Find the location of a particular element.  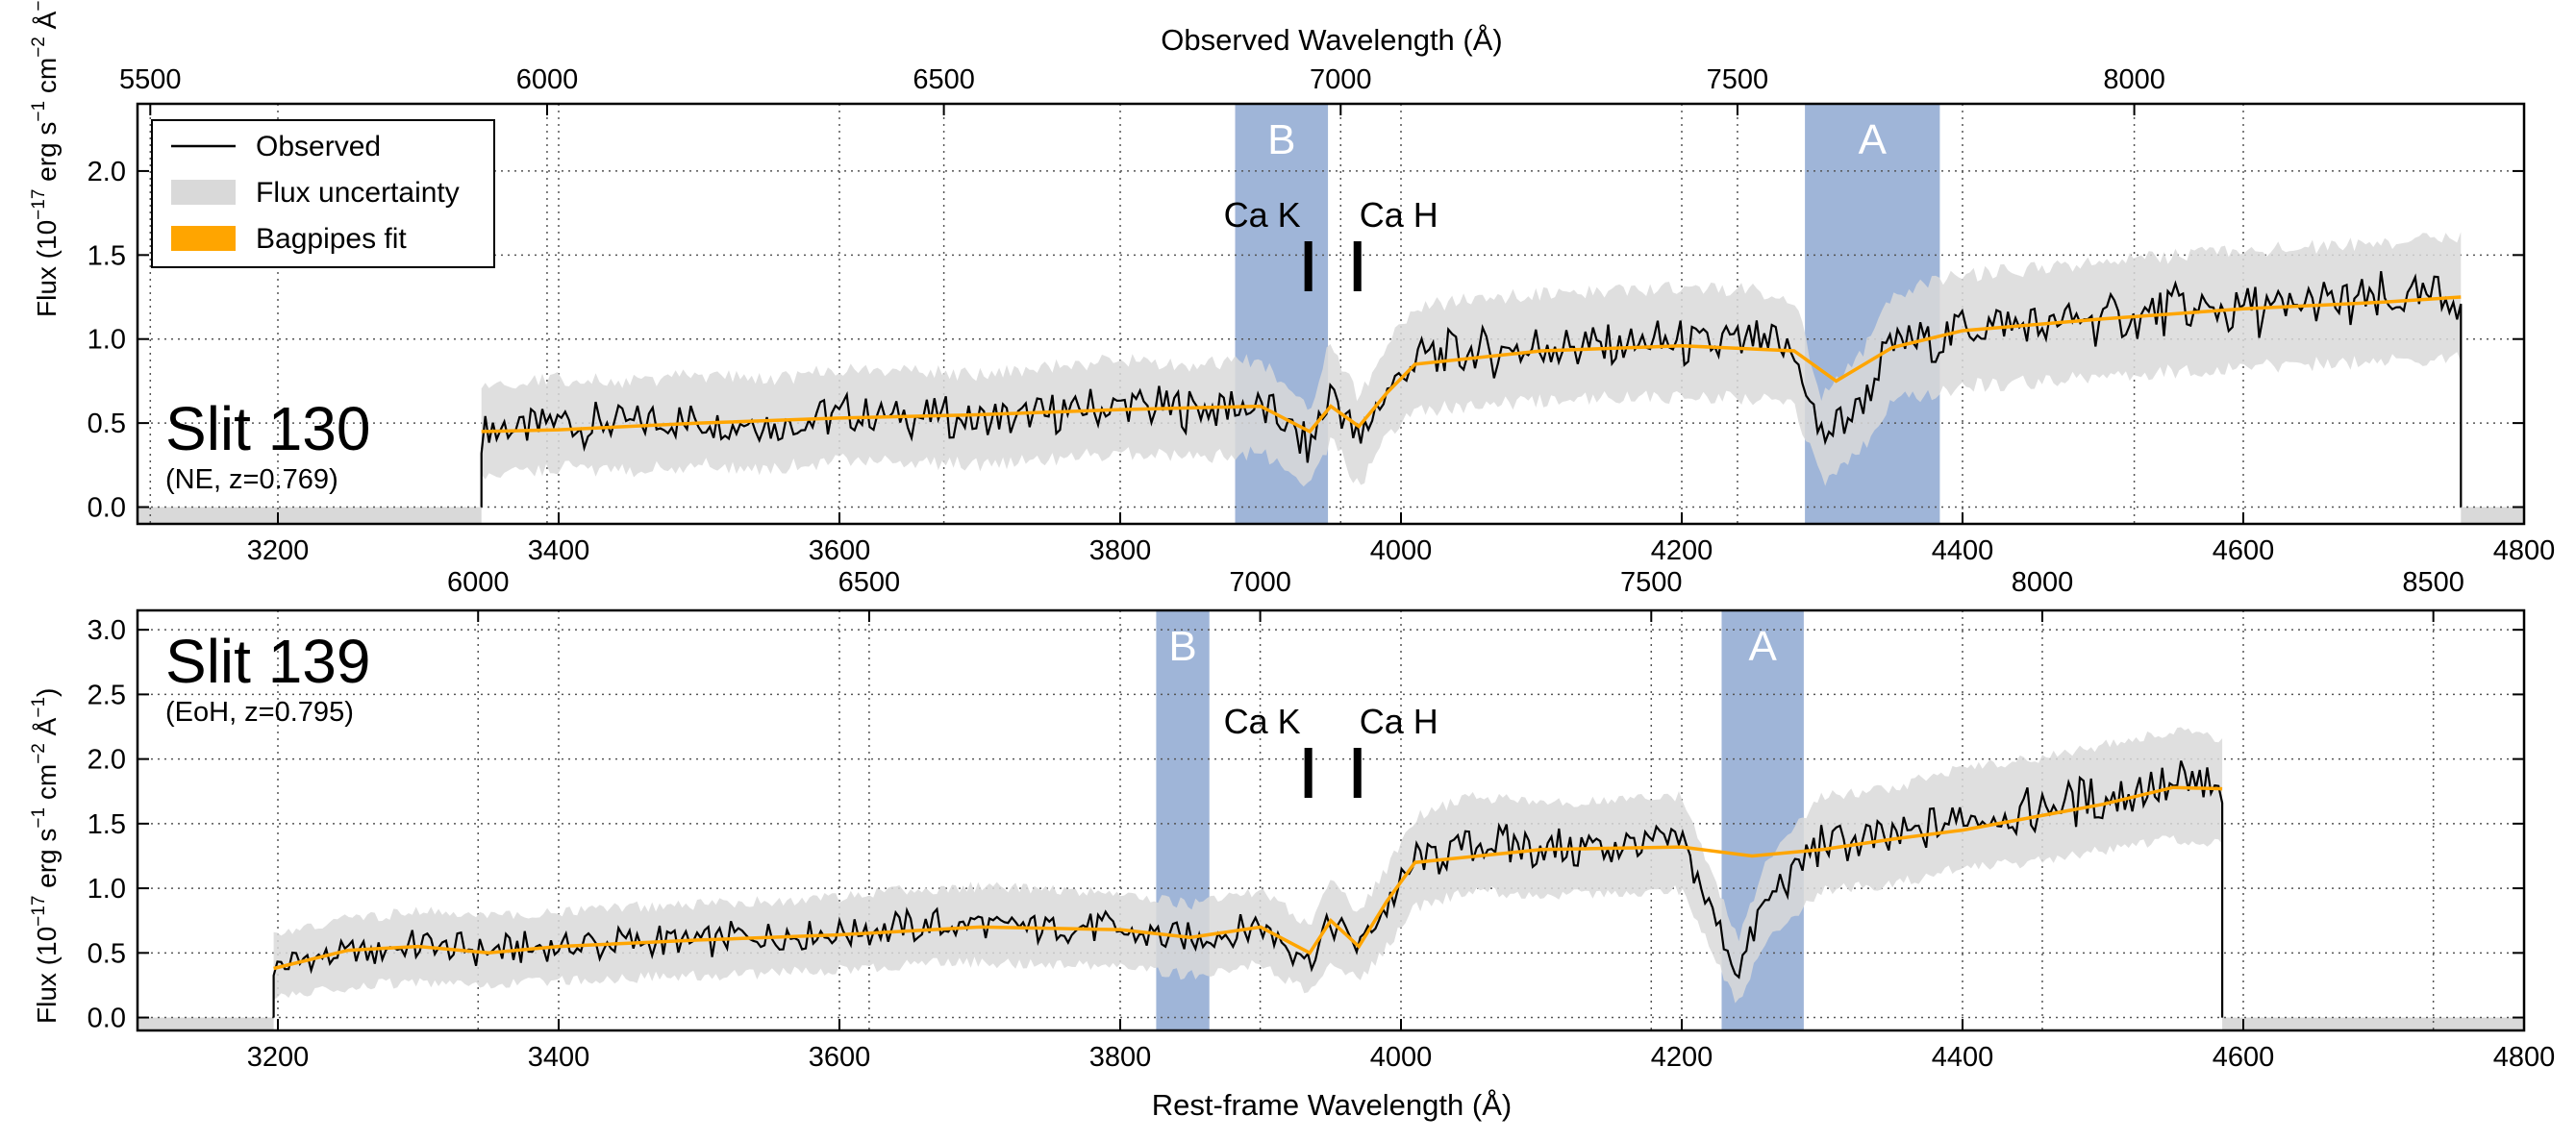

legend: Observed Flux uncertainty Bagpipes fit is located at coordinates (323, 193).